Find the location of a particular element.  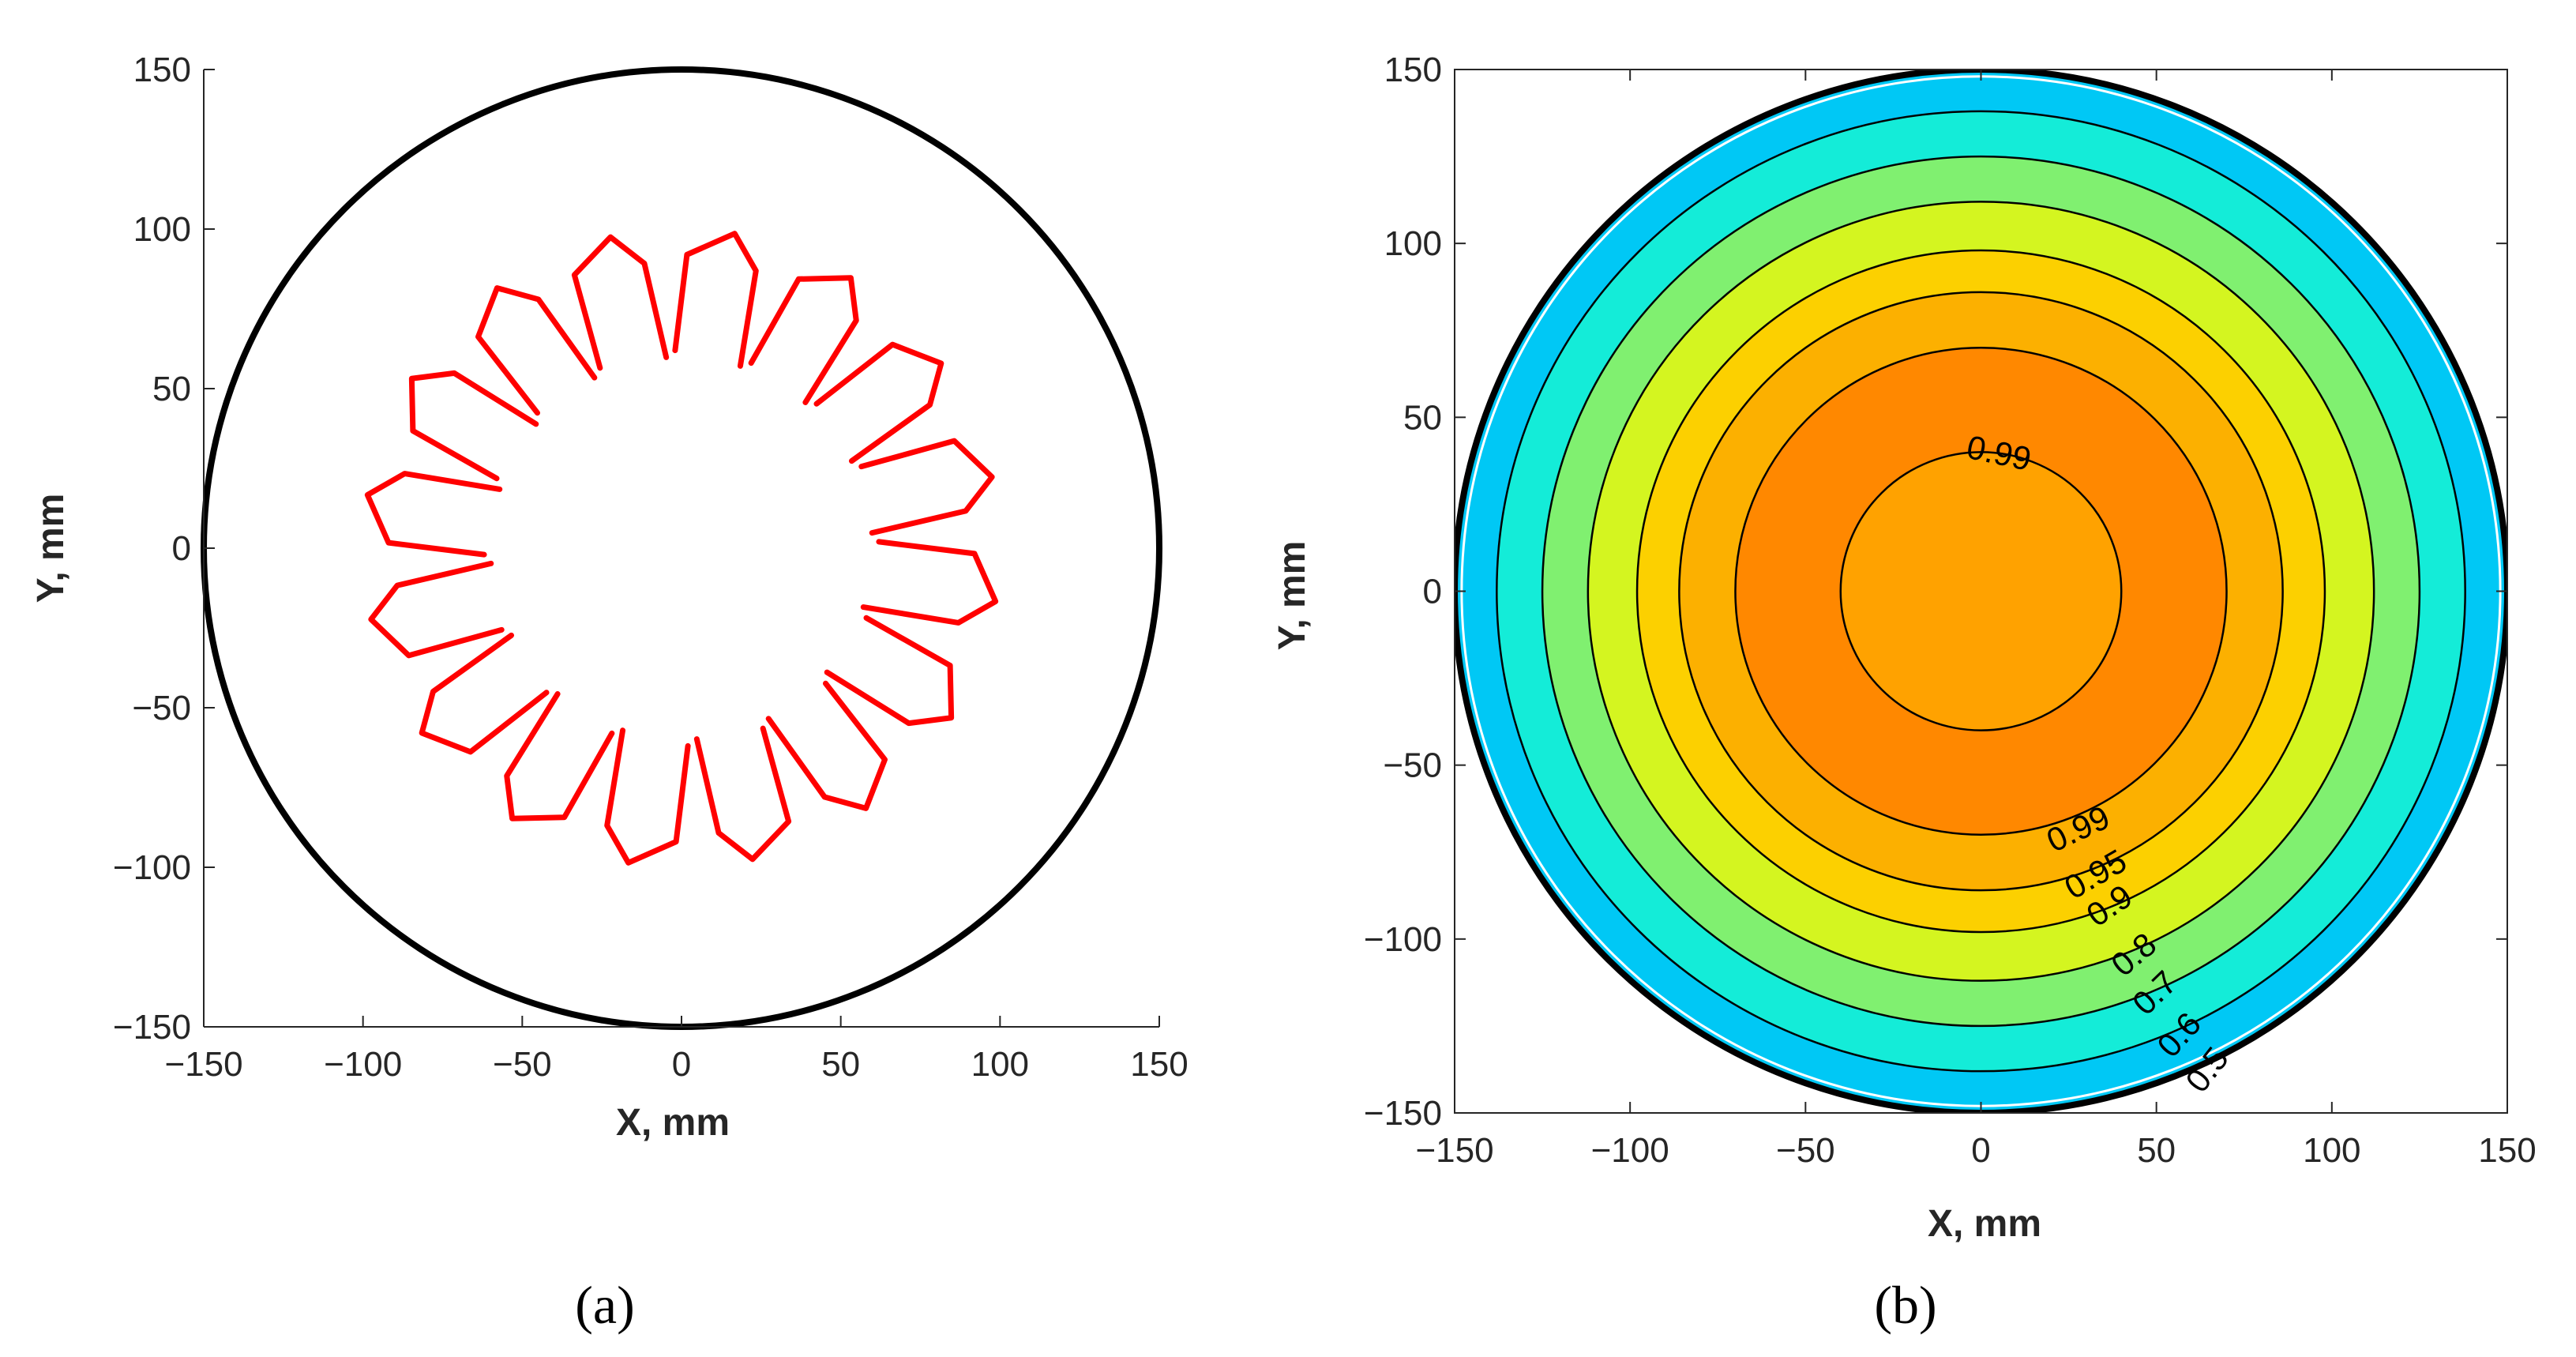

contour-band is located at coordinates (1981, 591).